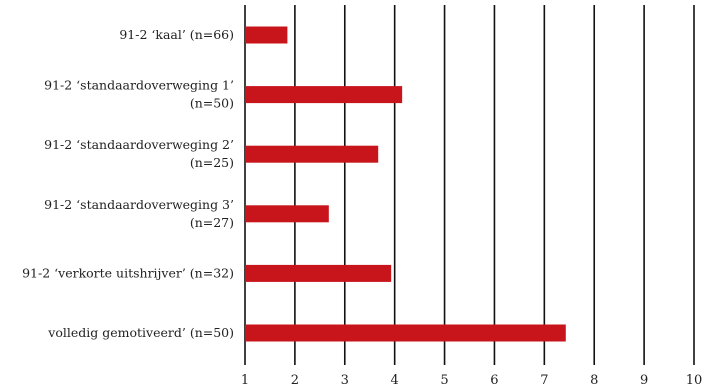 The width and height of the screenshot is (705, 386). I want to click on category-label: (n=27), so click(212, 222).